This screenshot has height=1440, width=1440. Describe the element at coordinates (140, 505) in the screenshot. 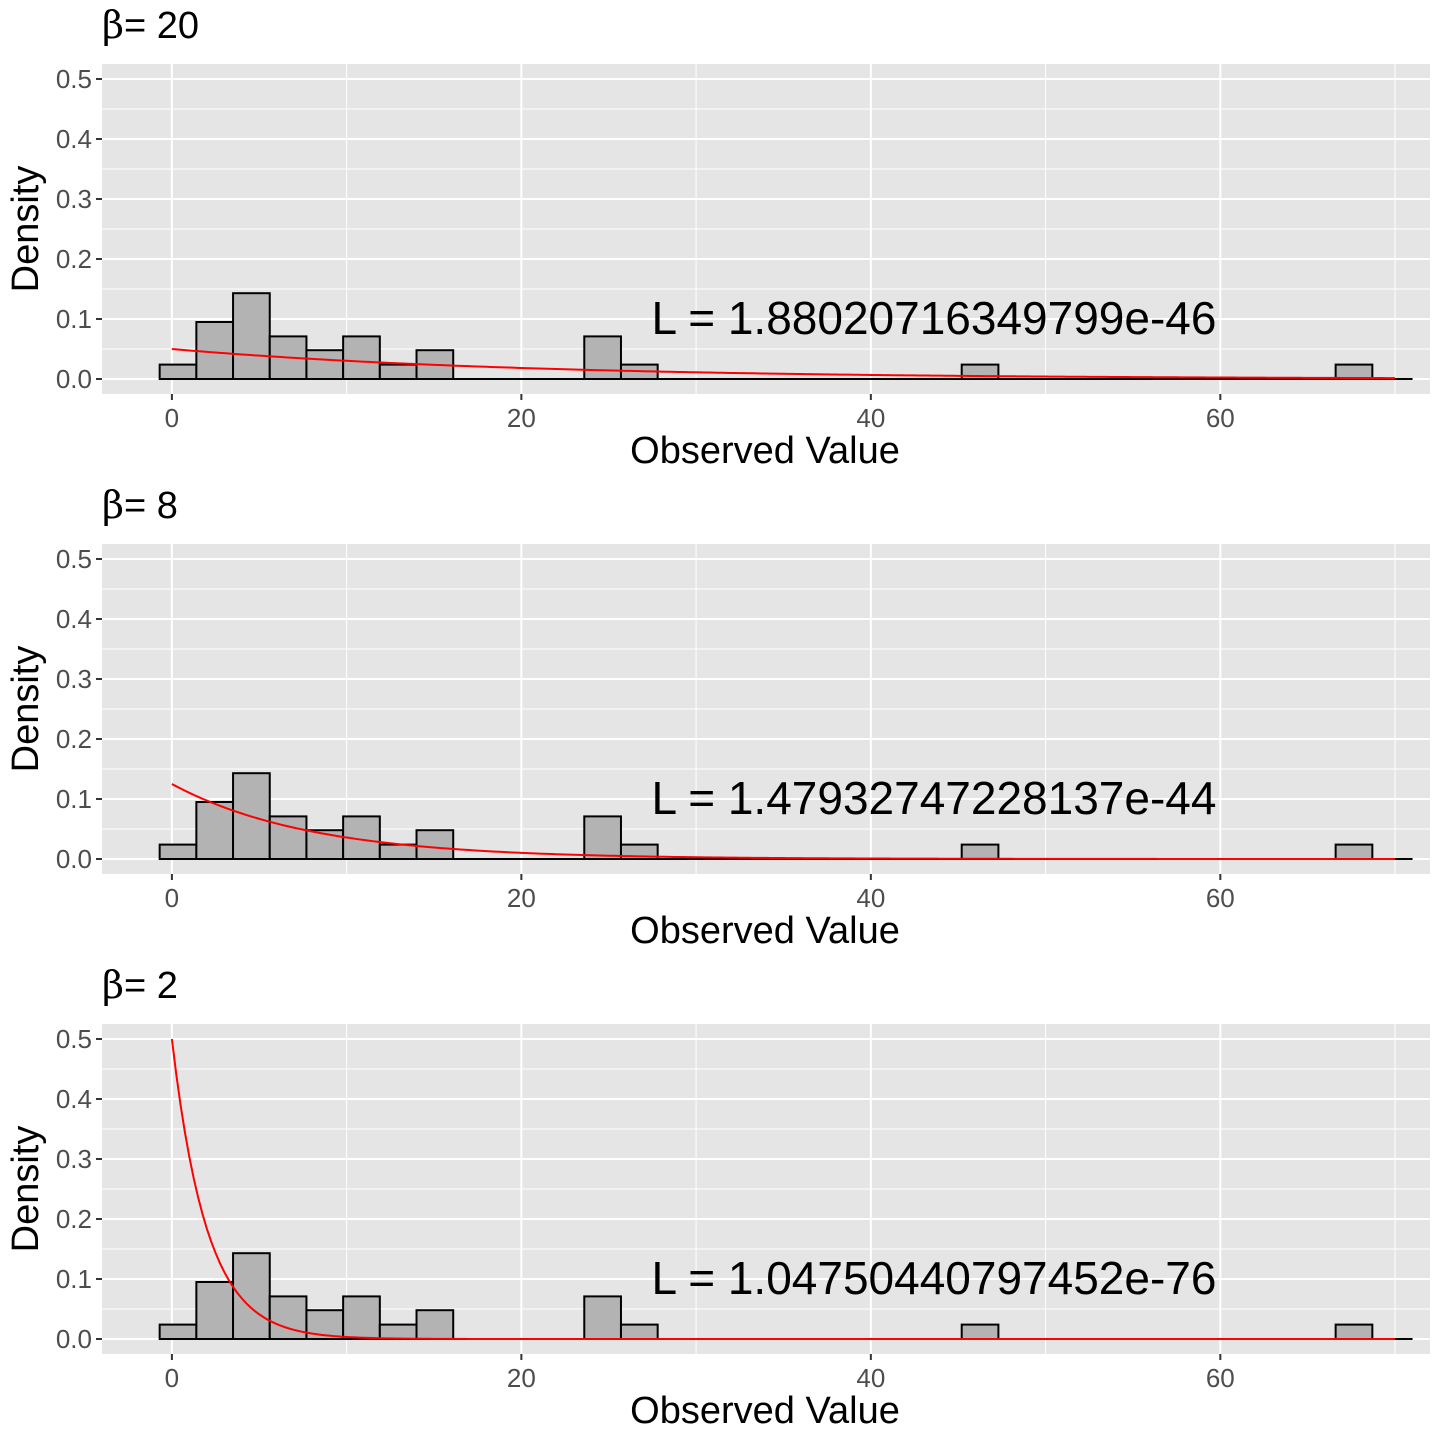

I see `panel-title: β= 8` at that location.